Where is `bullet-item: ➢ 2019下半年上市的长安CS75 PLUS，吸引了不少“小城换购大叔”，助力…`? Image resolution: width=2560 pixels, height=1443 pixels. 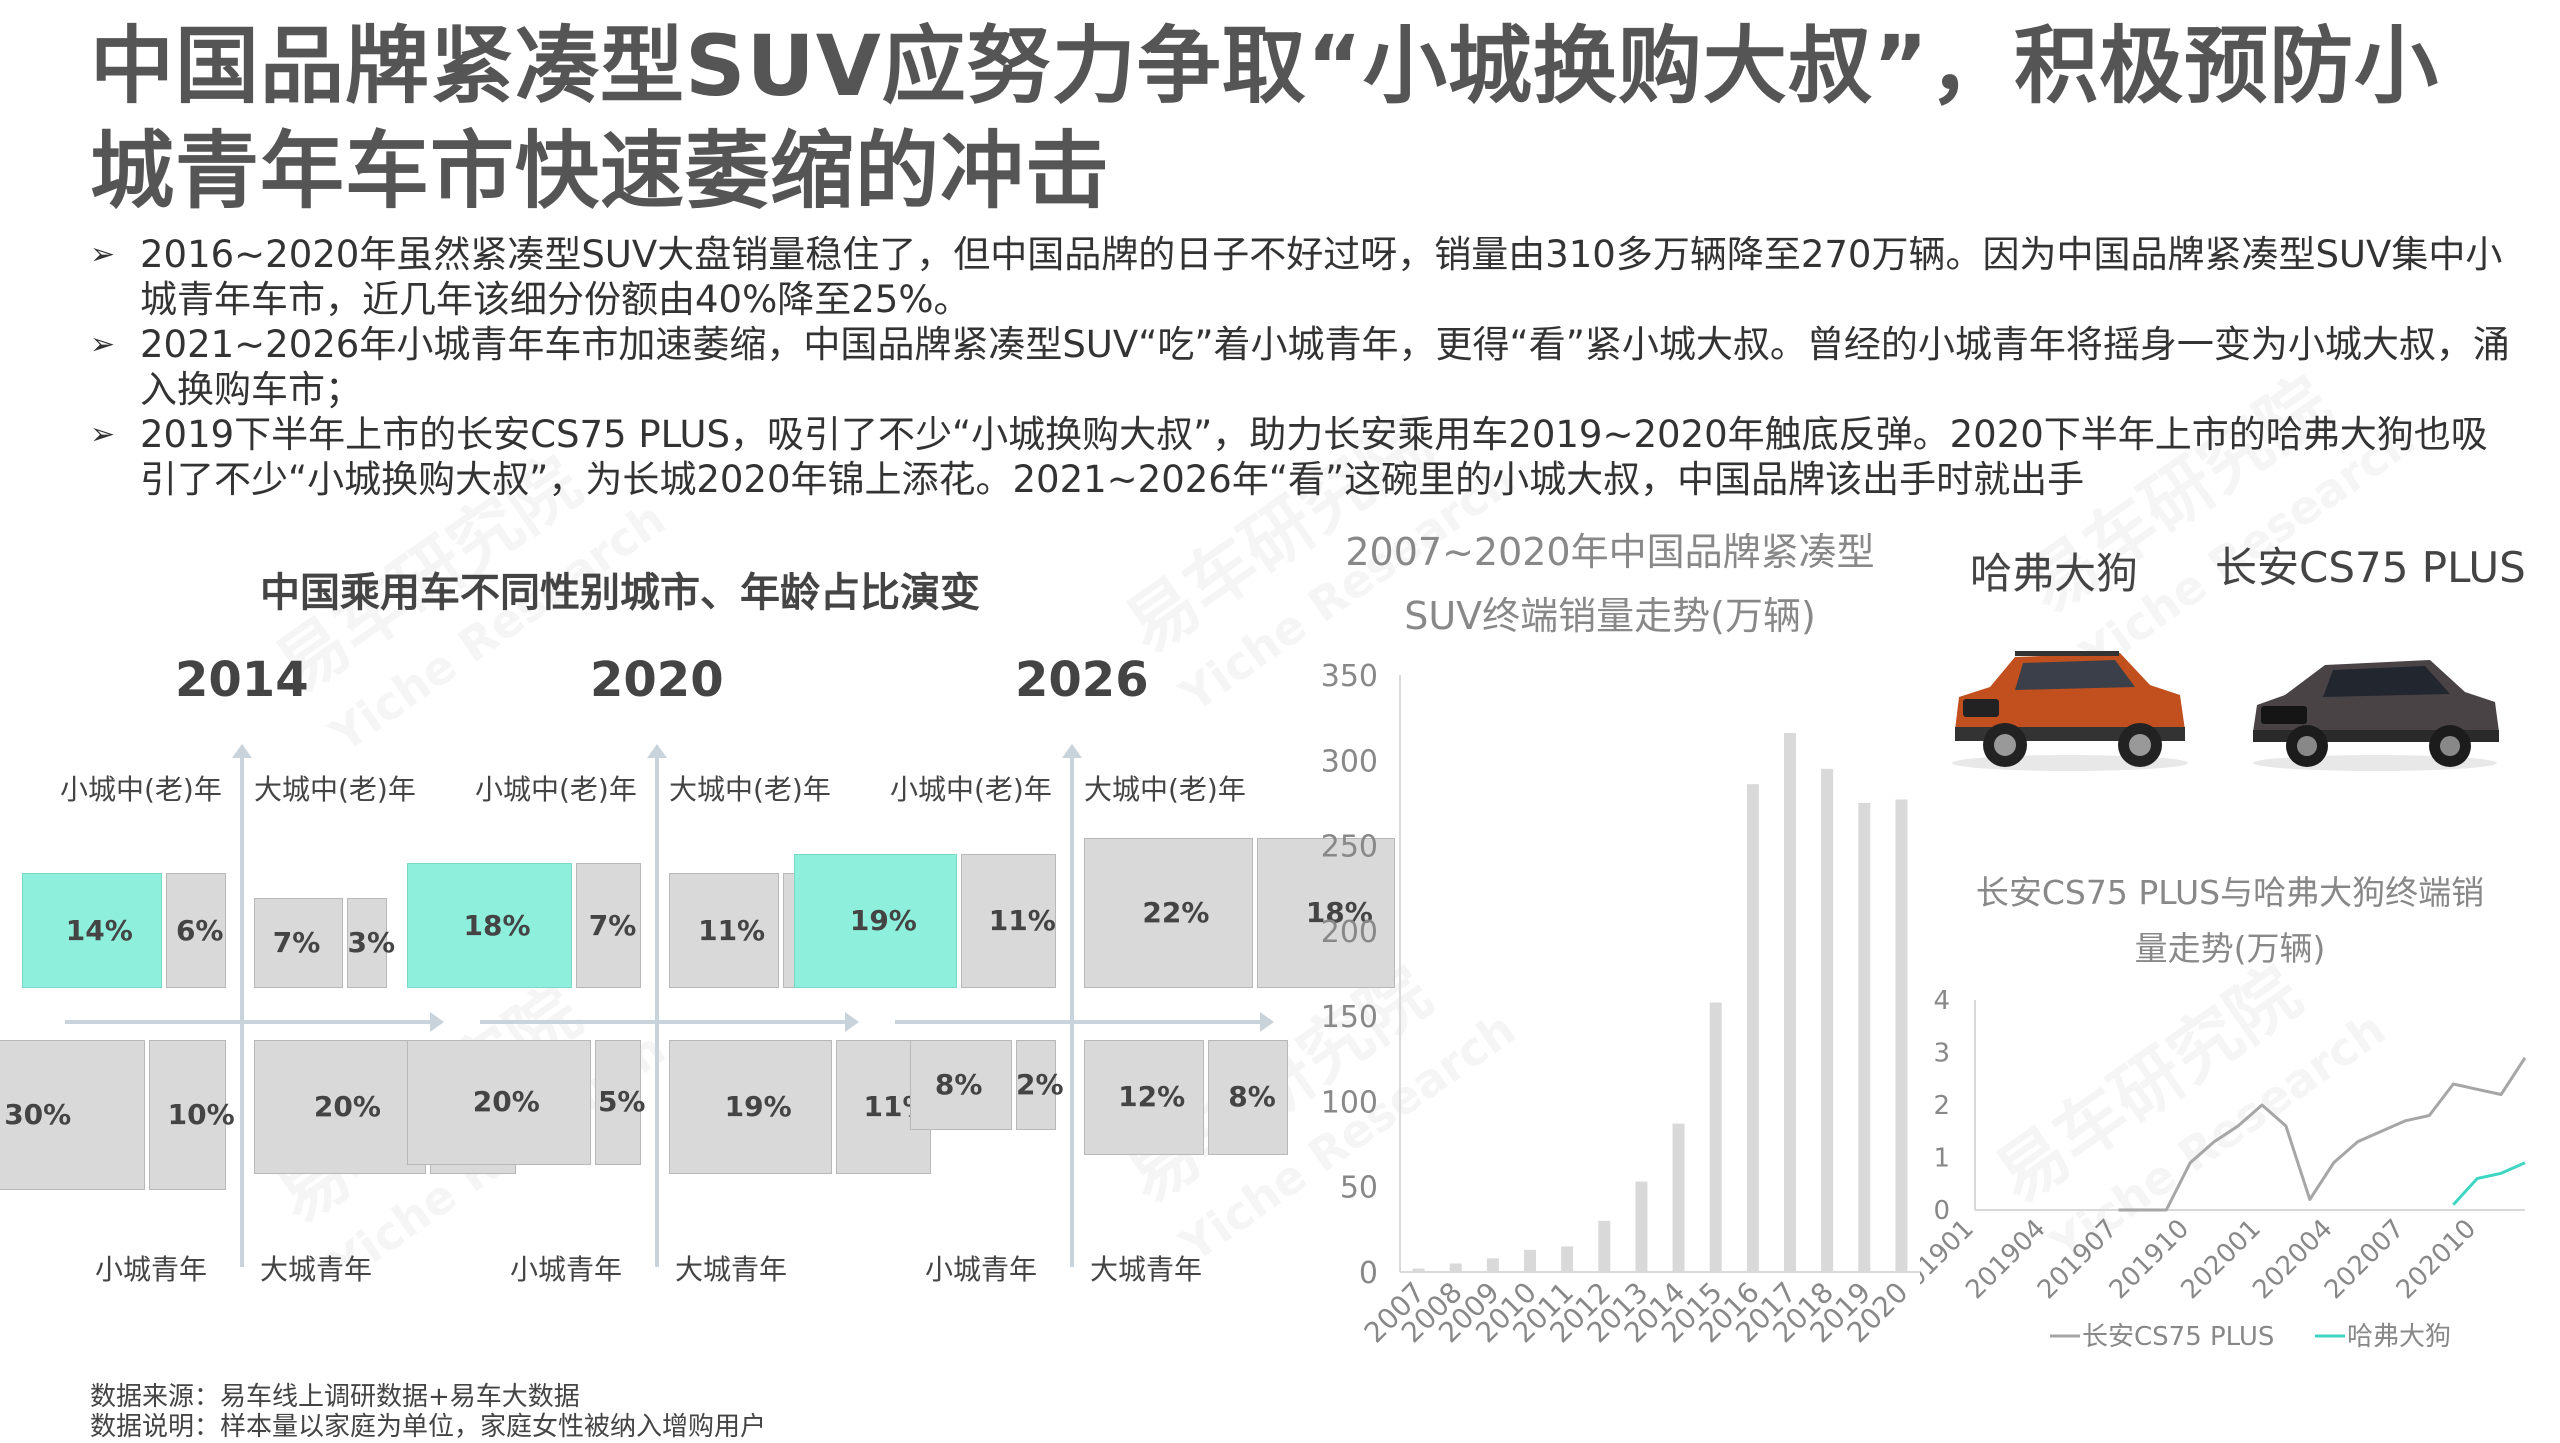 bullet-item: ➢ 2019下半年上市的长安CS75 PLUS，吸引了不少“小城换购大叔”，助力… is located at coordinates (1300, 457).